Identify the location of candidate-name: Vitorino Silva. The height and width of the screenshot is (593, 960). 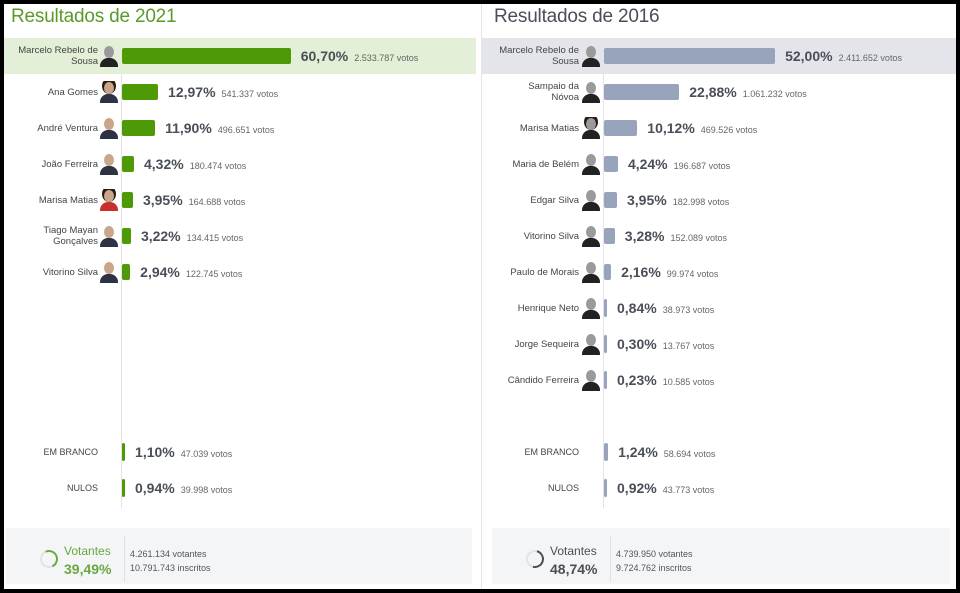
(524, 236).